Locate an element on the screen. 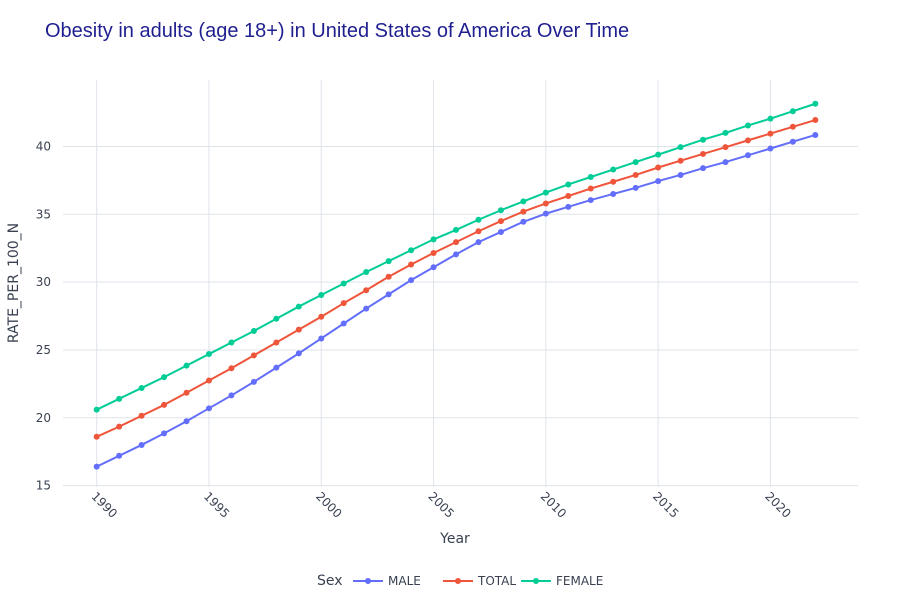  legend-title: Sex is located at coordinates (330, 581).